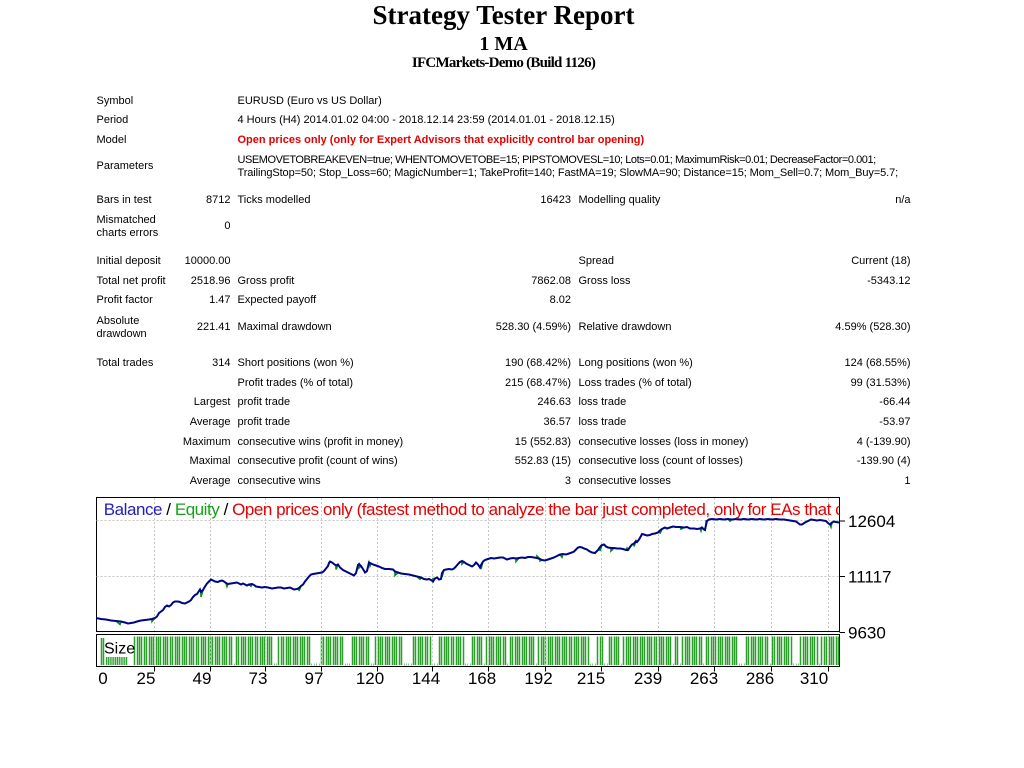 The image size is (1024, 768). What do you see at coordinates (258, 678) in the screenshot?
I see `svg-text: 73` at bounding box center [258, 678].